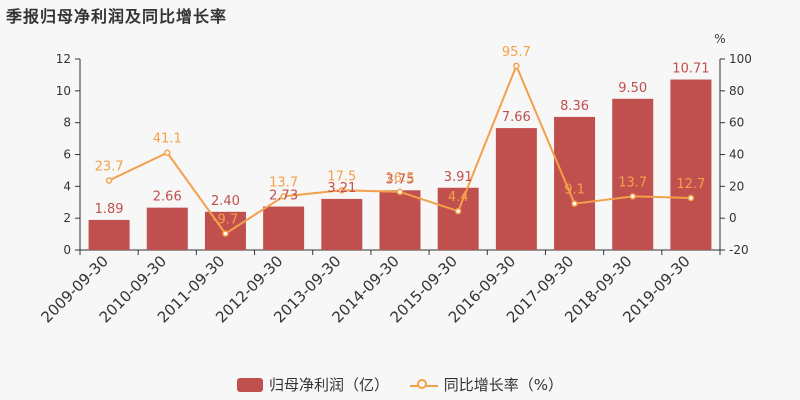  Describe the element at coordinates (740, 59) in the screenshot. I see `y-right-tick-label: 100` at that location.